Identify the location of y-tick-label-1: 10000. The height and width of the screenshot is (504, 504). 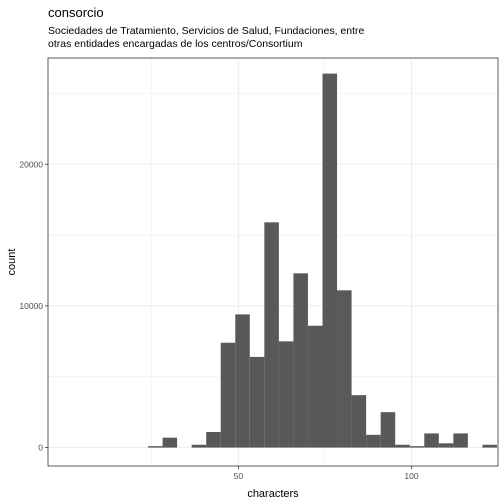
(31, 306).